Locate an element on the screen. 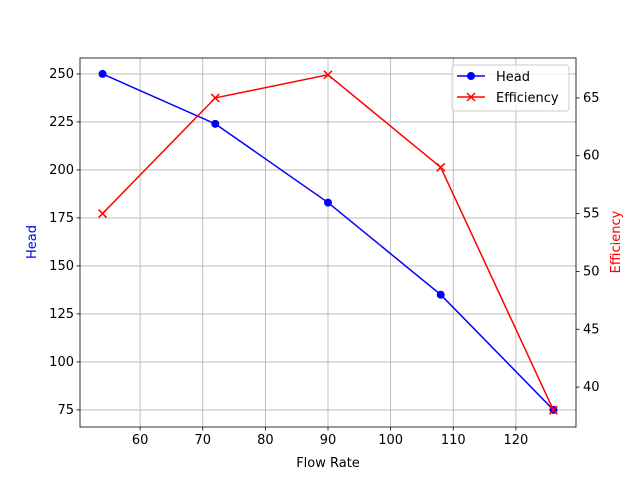 This screenshot has width=640, height=484. left-y-tick-label: 250 is located at coordinates (61, 74).